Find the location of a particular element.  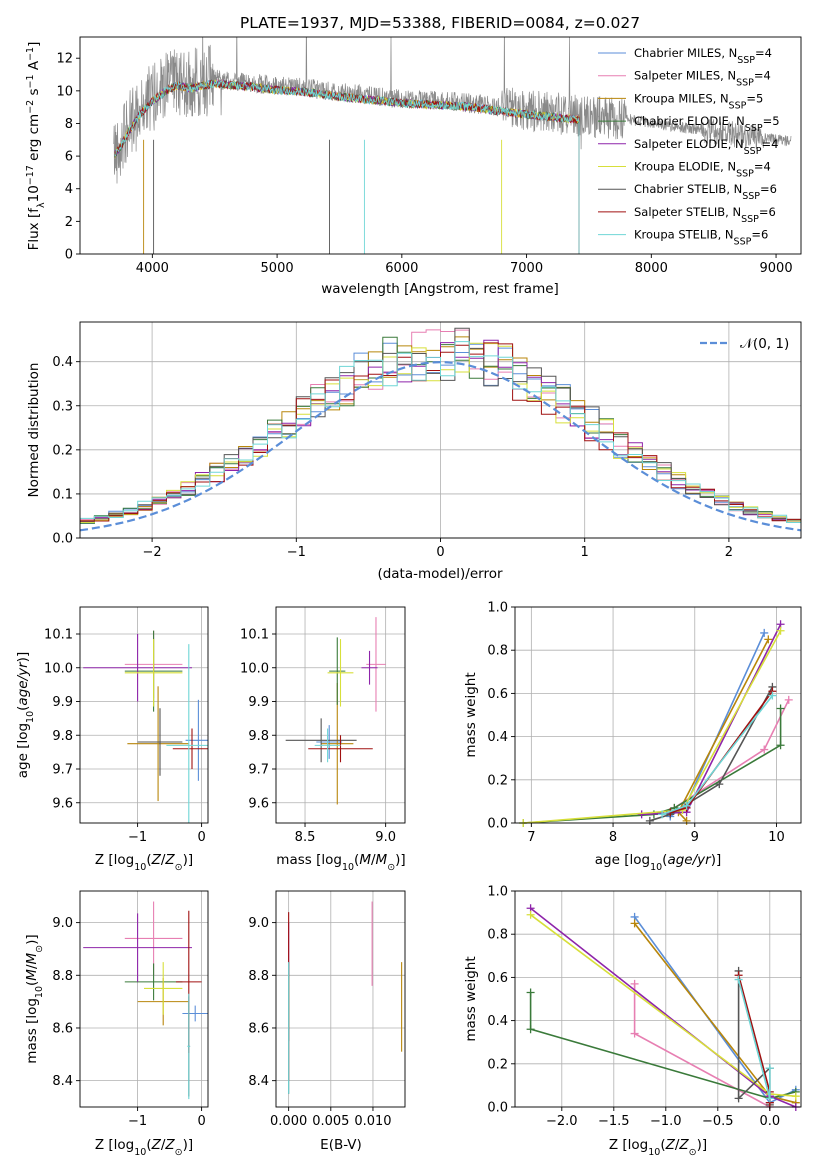

y-axis-label: mass weight is located at coordinates (471, 714).